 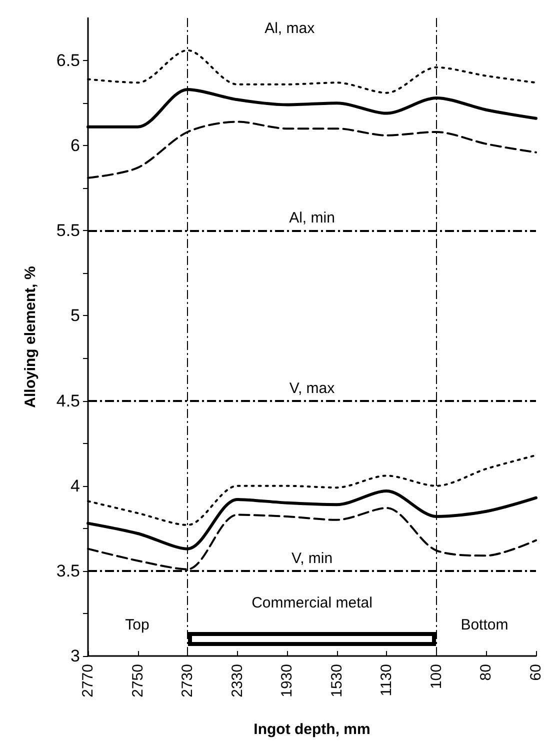 I want to click on annotation: Commercial metal, so click(x=312, y=603).